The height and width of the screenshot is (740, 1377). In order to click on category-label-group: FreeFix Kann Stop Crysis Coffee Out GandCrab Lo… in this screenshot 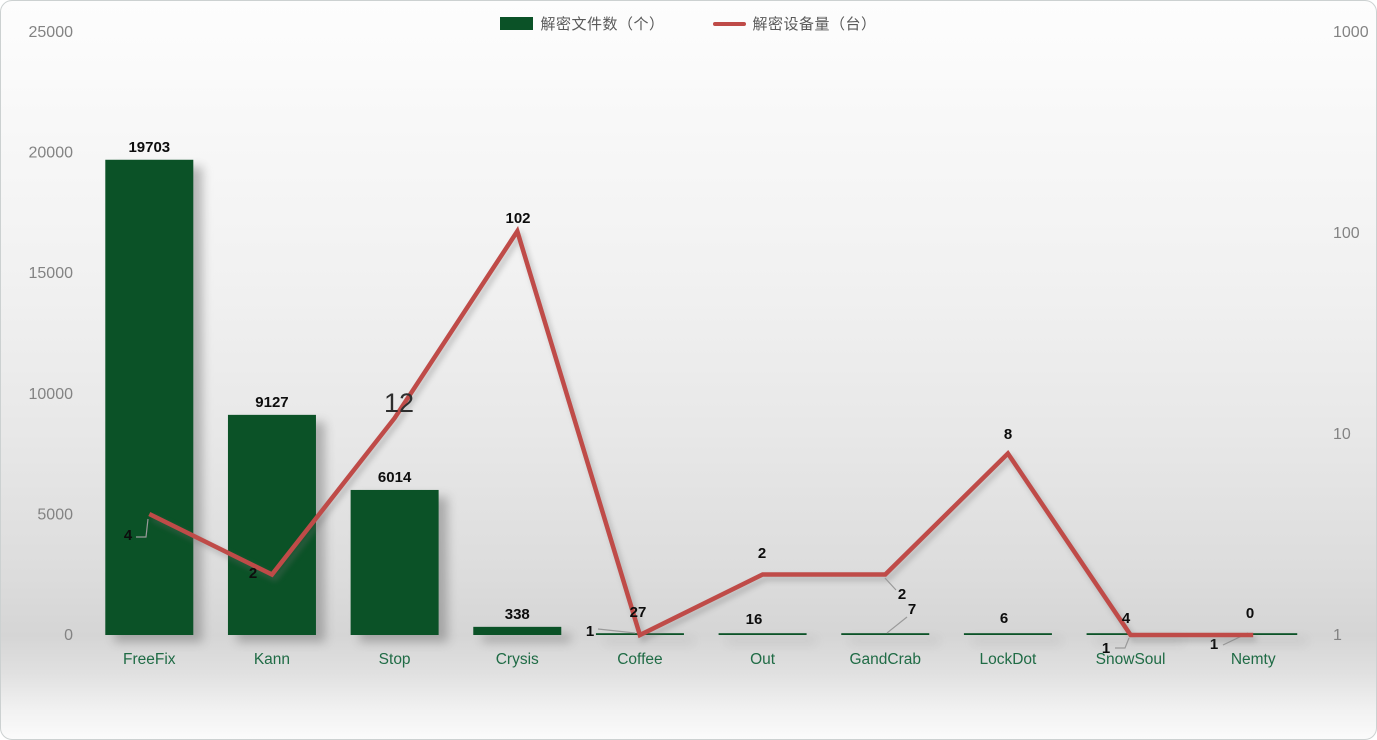, I will do `click(699, 659)`.